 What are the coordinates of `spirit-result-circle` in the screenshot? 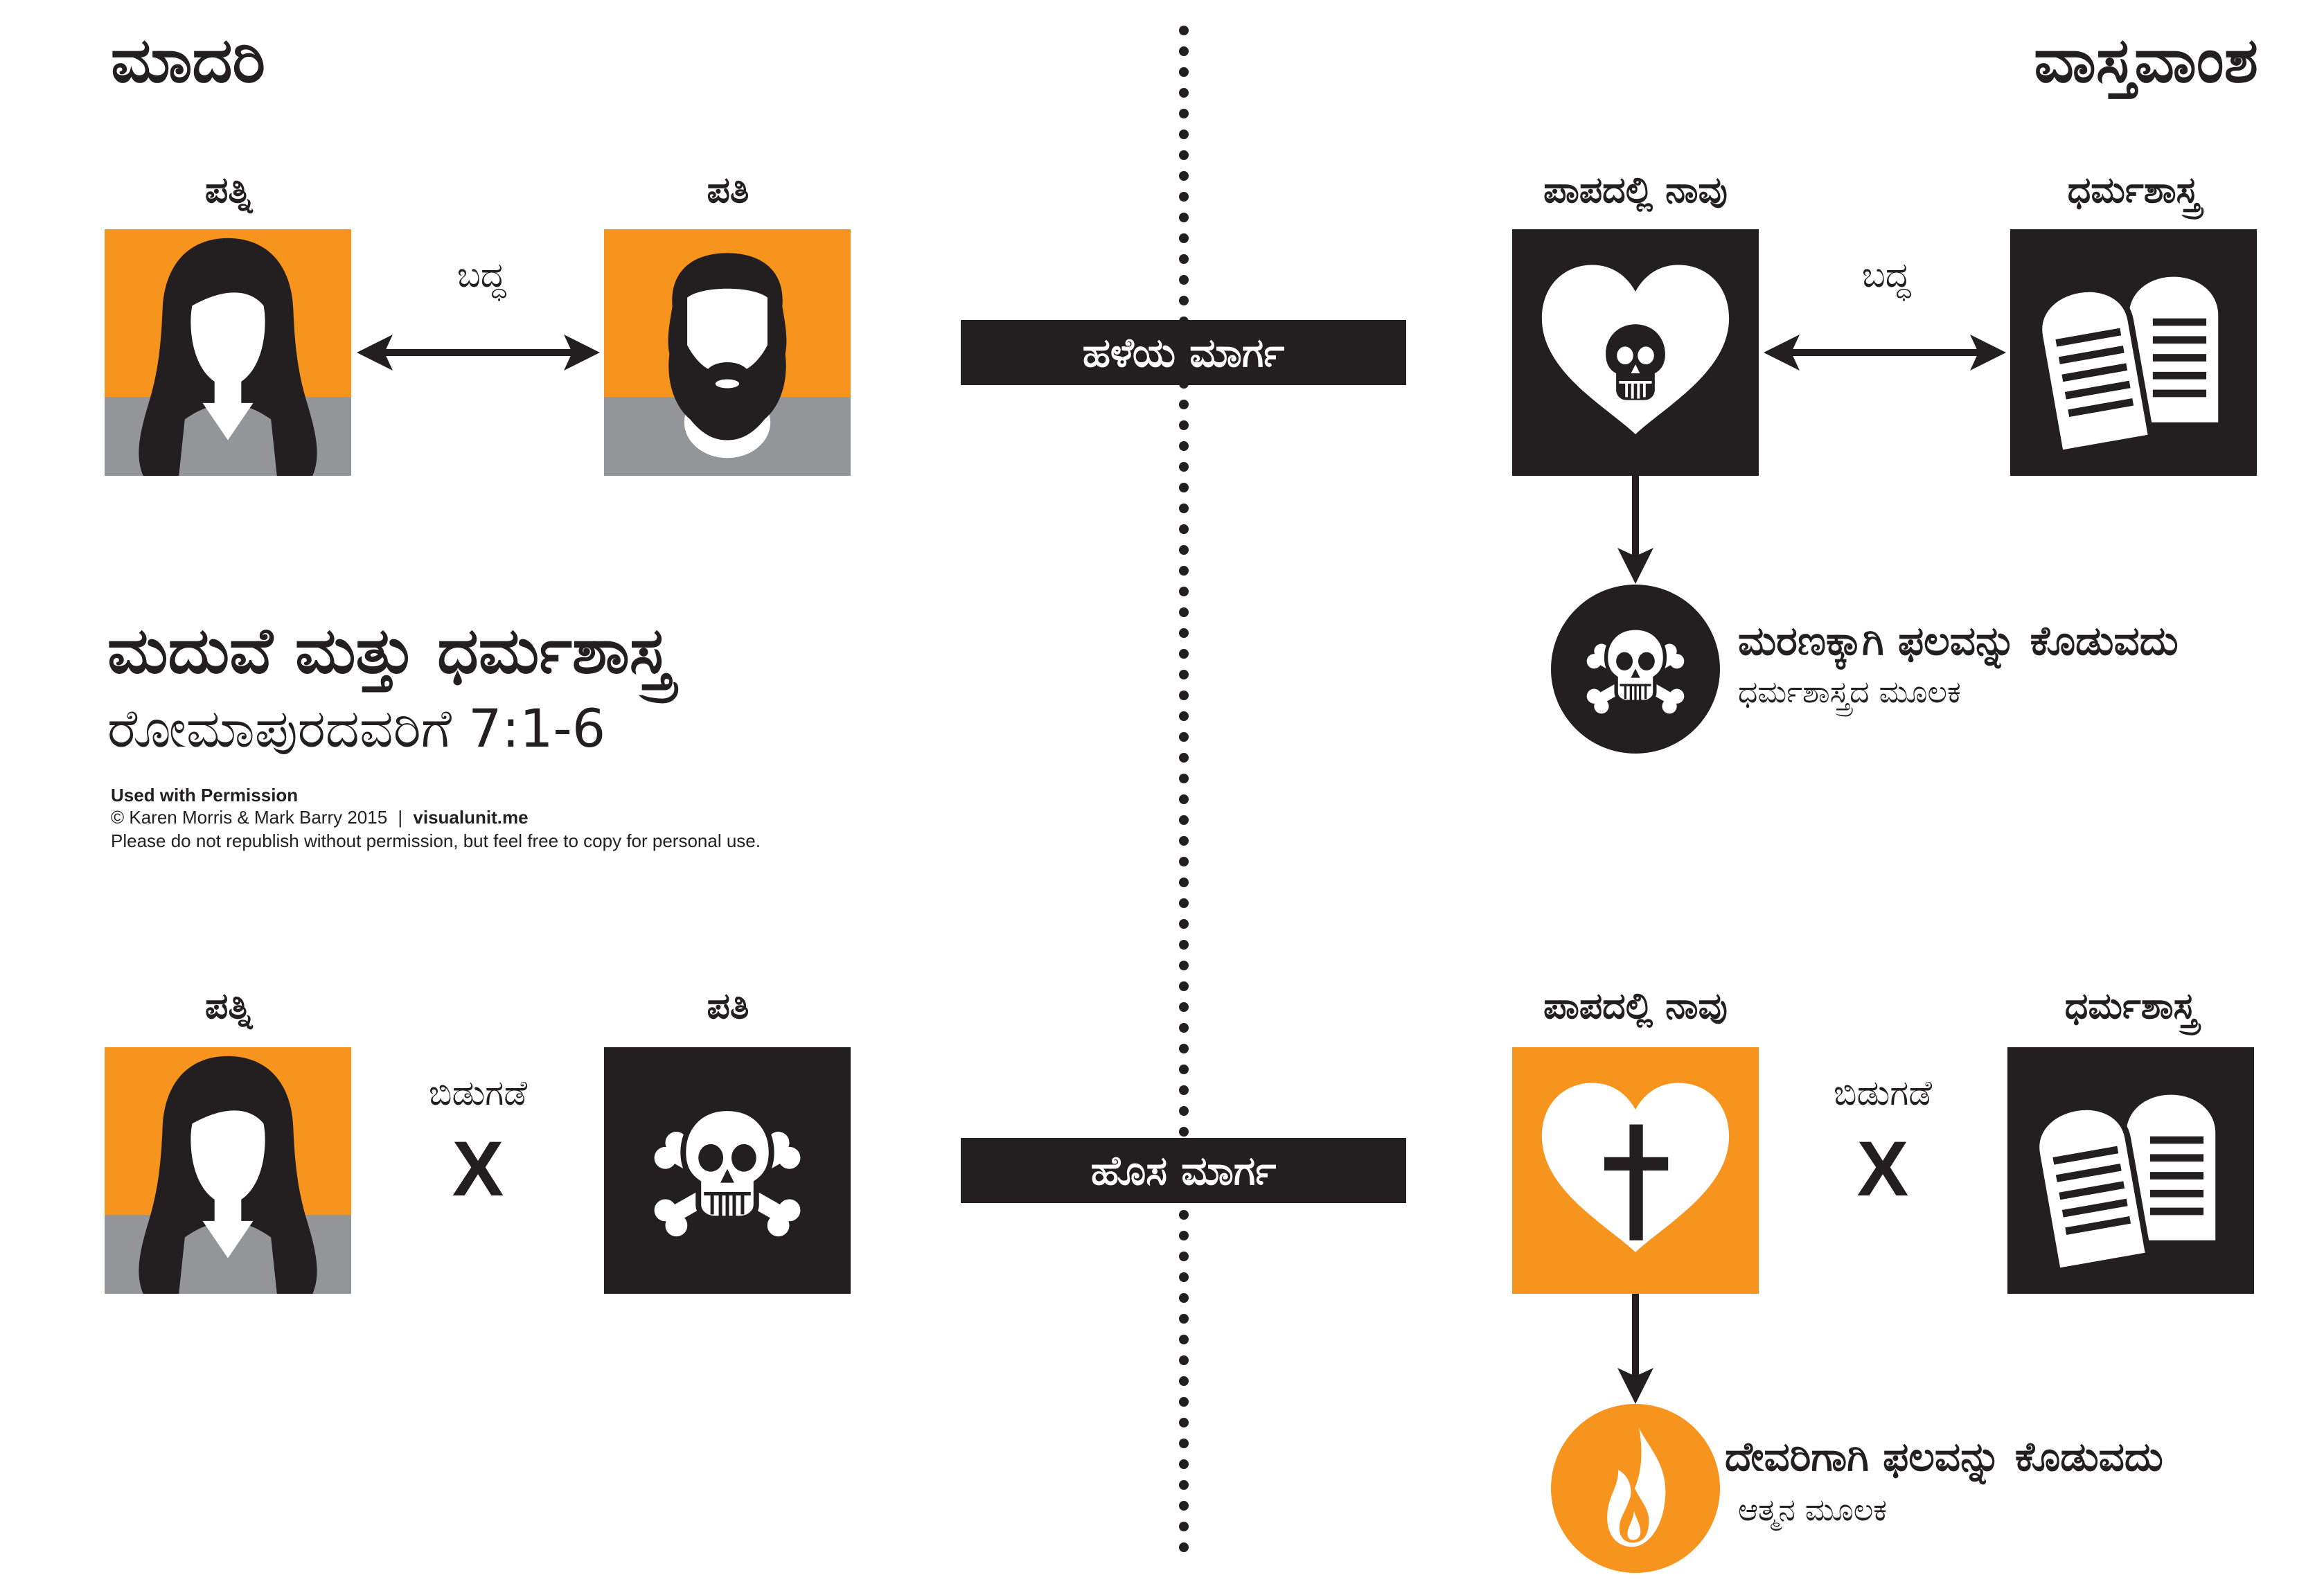 It's located at (1635, 1488).